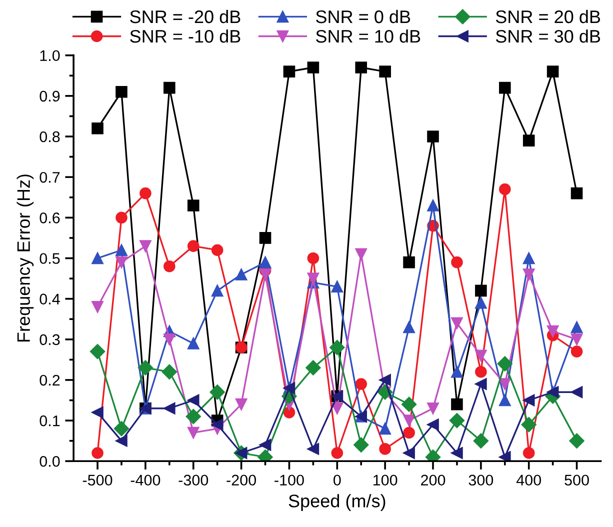 Image resolution: width=613 pixels, height=527 pixels. What do you see at coordinates (363, 17) in the screenshot?
I see `legend-label: SNR = 0 dB` at bounding box center [363, 17].